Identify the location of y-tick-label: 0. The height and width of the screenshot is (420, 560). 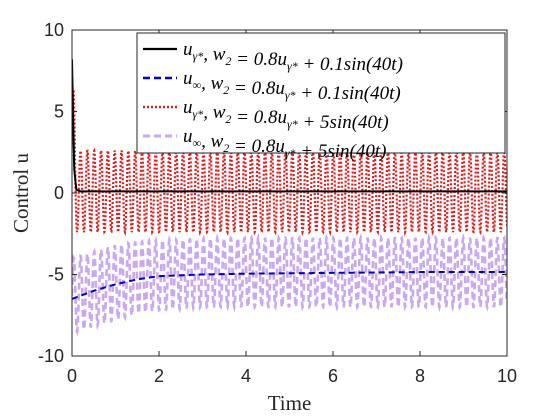
(59, 193).